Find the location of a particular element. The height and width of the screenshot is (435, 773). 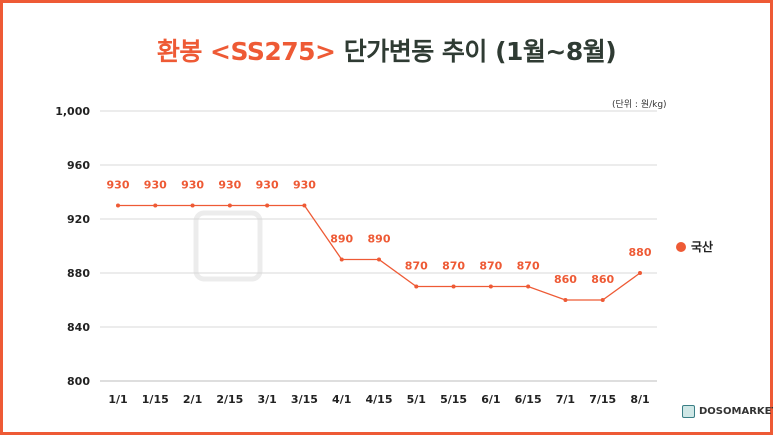

x-tick-label: 8/1 is located at coordinates (639, 399).